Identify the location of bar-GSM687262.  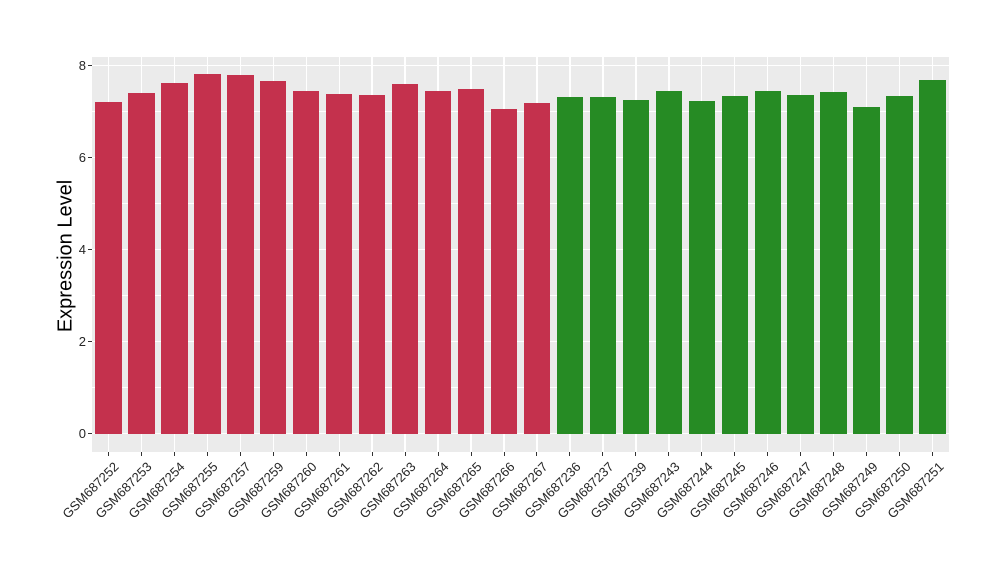
(372, 264).